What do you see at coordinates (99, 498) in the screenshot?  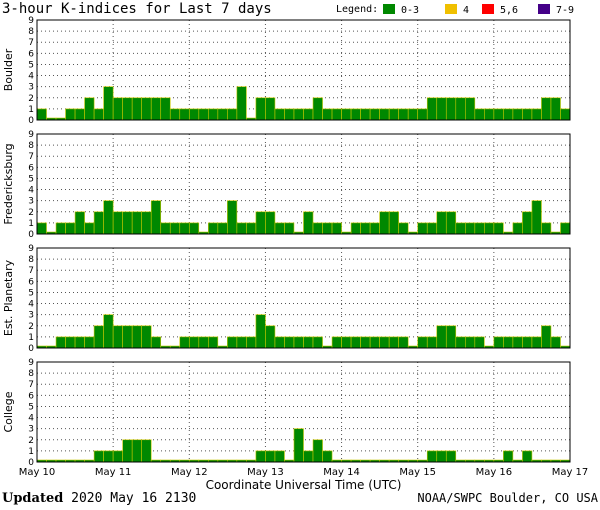 I see `updated-line: Updated 2020 May 16 2130` at bounding box center [99, 498].